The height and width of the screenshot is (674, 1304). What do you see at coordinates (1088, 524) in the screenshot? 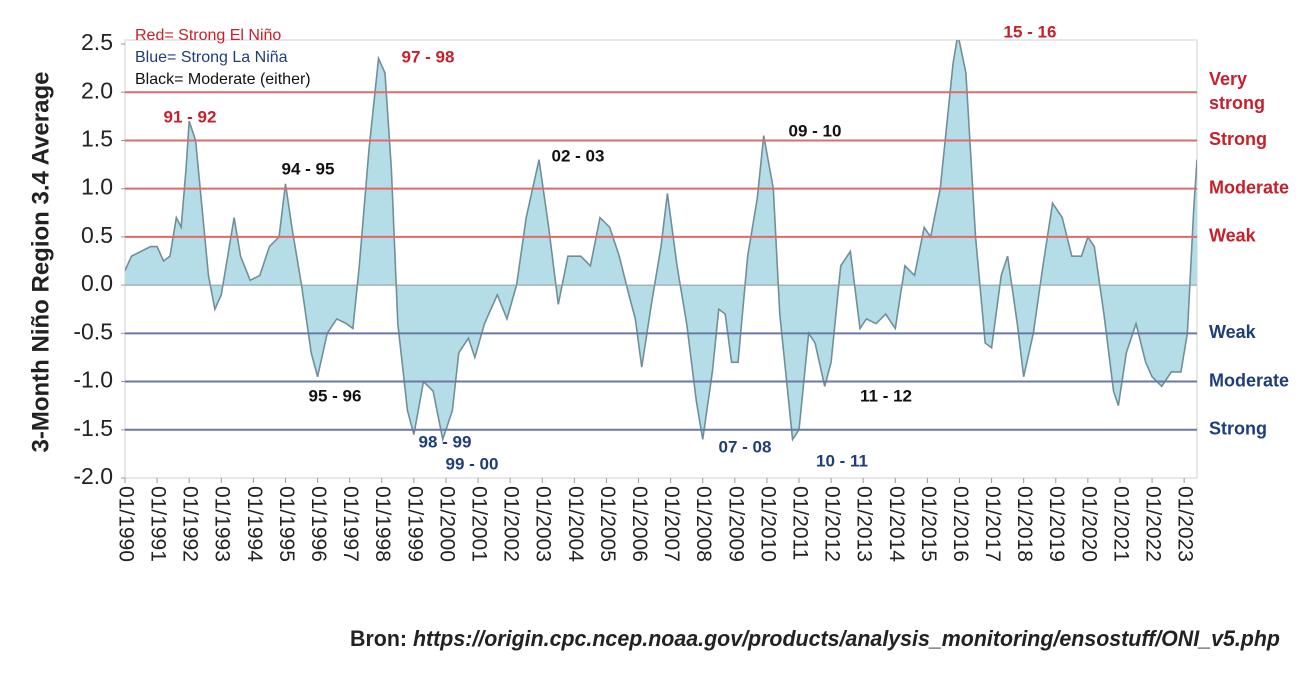
I see `x-tick-label: 01/2020` at bounding box center [1088, 524].